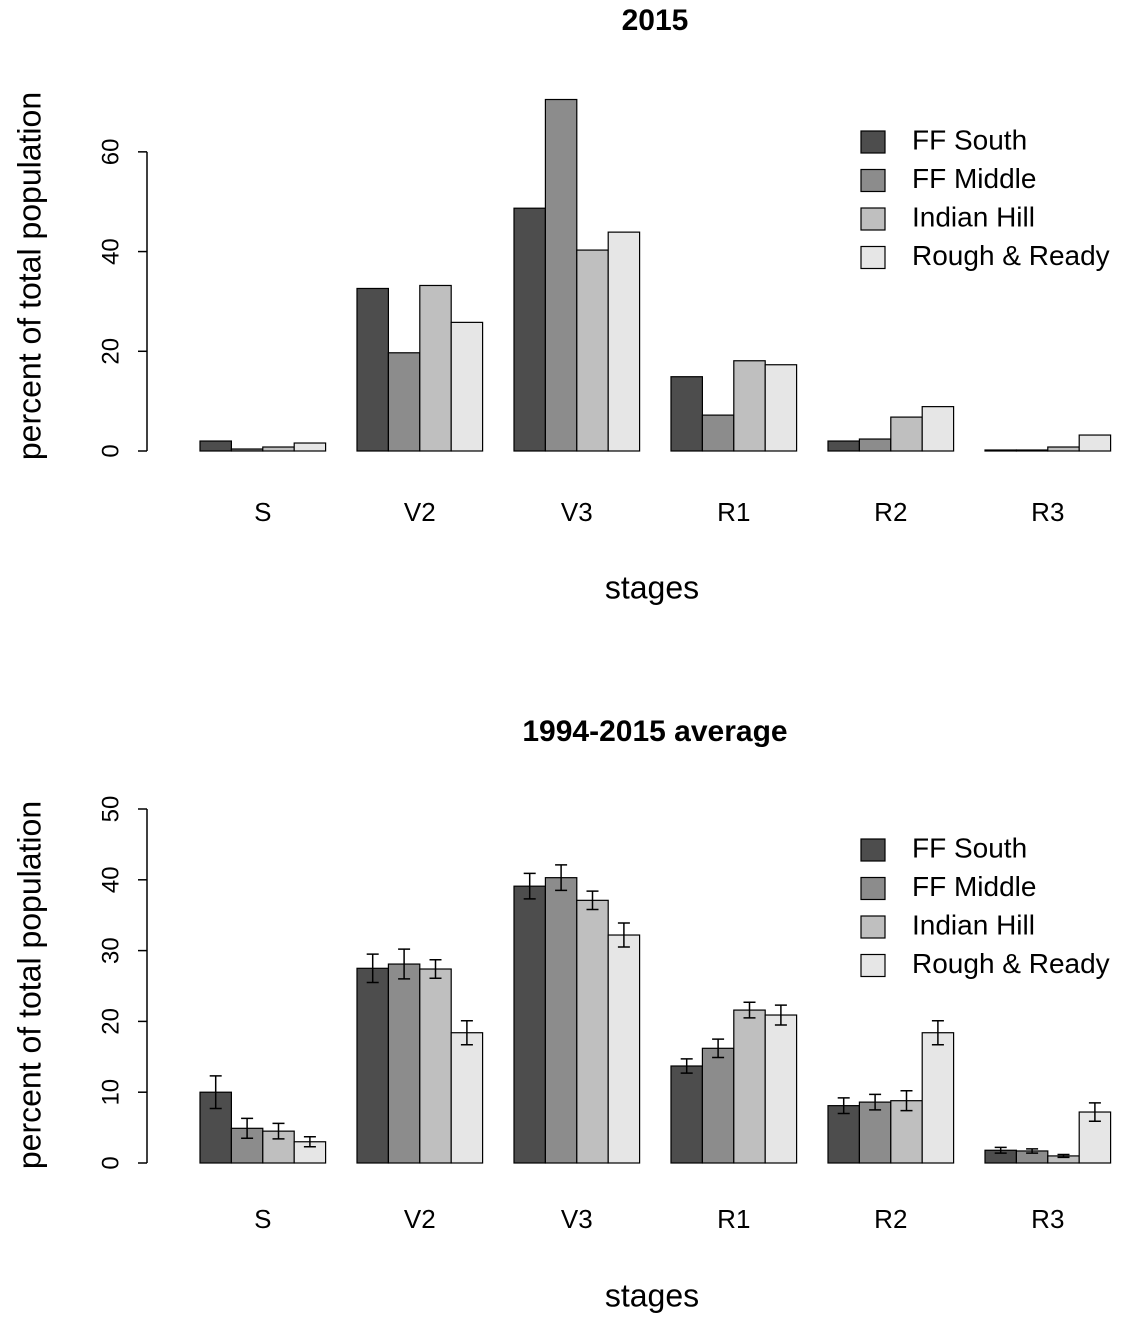 Image resolution: width=1135 pixels, height=1320 pixels. What do you see at coordinates (110, 809) in the screenshot?
I see `y-tick-label: 50` at bounding box center [110, 809].